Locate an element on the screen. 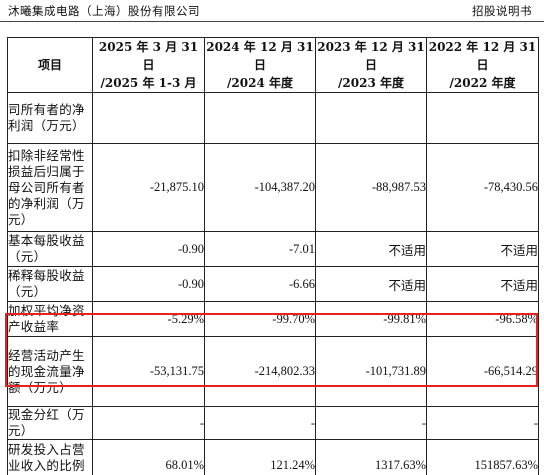 The height and width of the screenshot is (475, 544). row-label: 研发投入占营业收入的比例（%） is located at coordinates (50, 457).